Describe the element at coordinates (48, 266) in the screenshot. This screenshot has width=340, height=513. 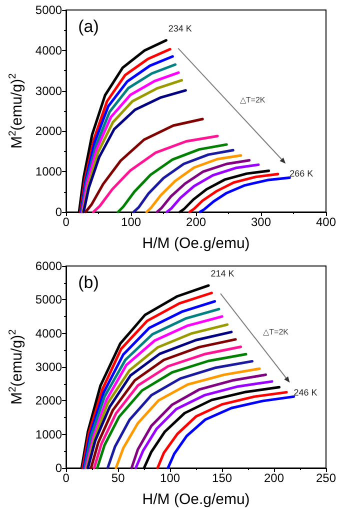
I see `y-tick-label: 6000` at that location.